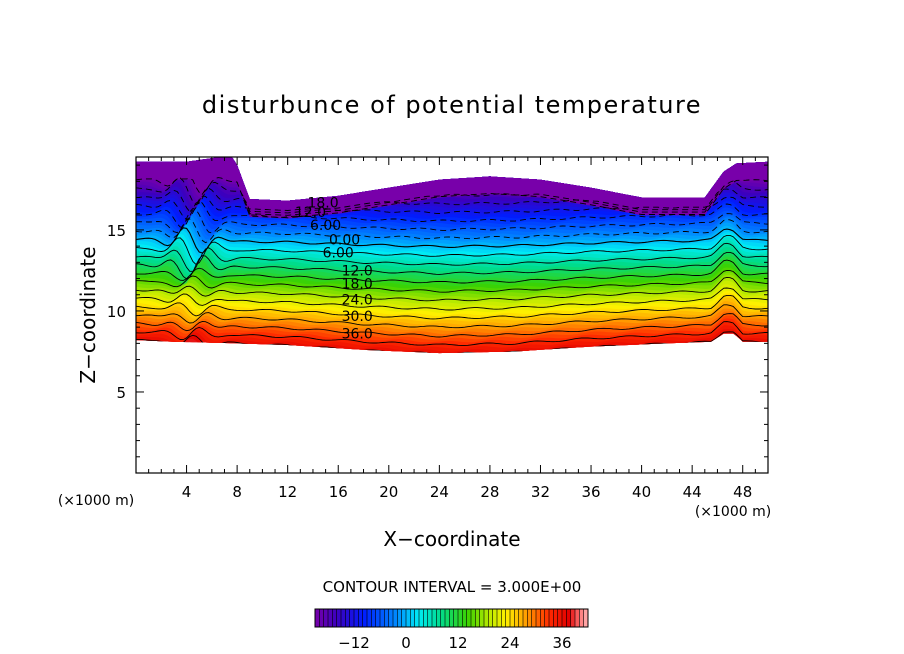 This screenshot has height=654, width=904. I want to click on x-tick-label: 40, so click(641, 492).